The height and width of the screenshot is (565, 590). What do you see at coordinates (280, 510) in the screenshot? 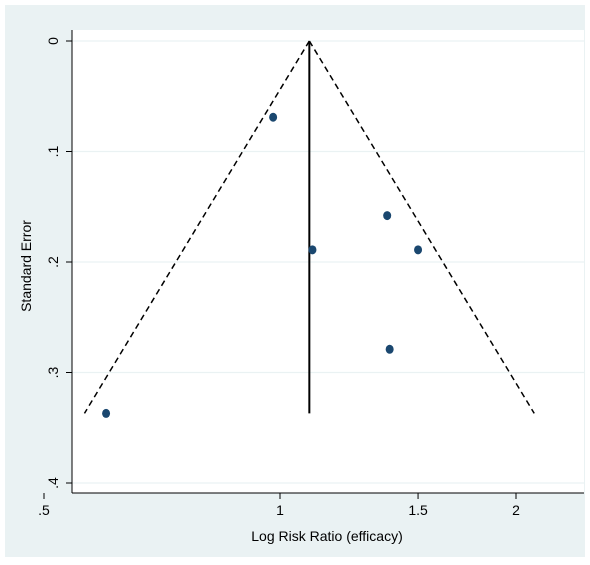
I see `x-tick-label-1: 1` at bounding box center [280, 510].